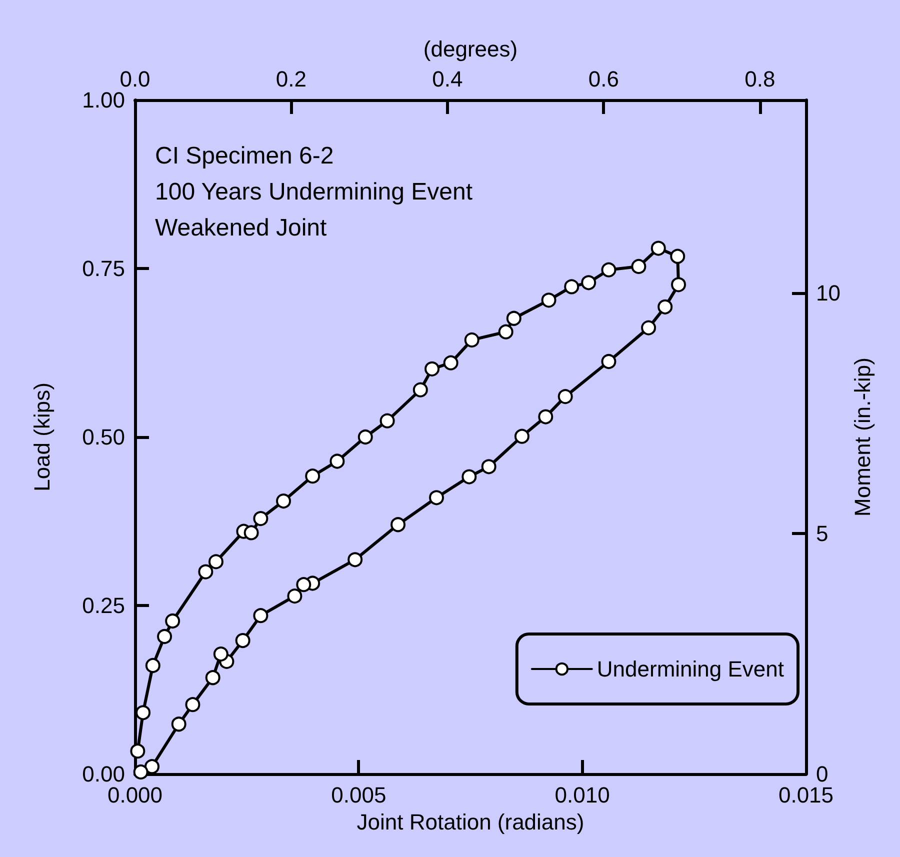 This screenshot has height=857, width=900. I want to click on annotation: CI Specimen 6-2, so click(244, 156).